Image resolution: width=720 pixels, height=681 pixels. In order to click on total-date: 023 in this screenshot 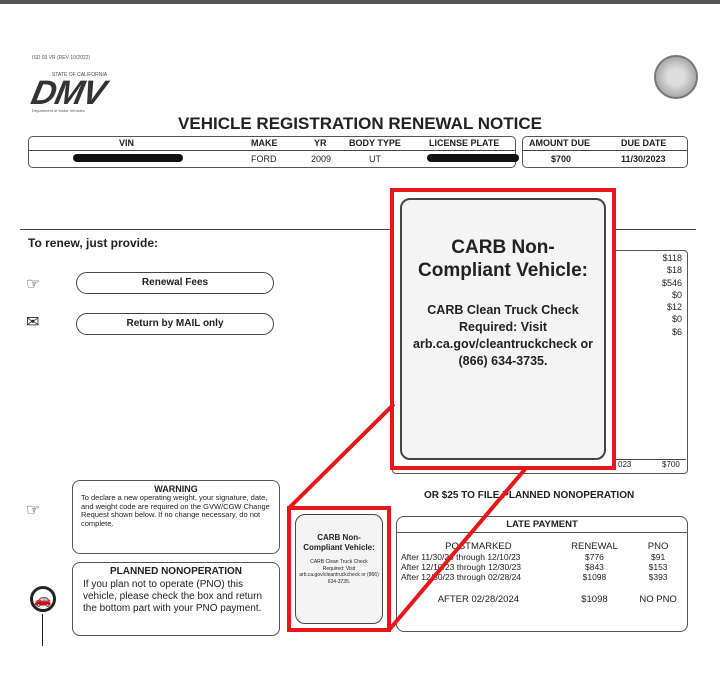, I will do `click(625, 464)`.